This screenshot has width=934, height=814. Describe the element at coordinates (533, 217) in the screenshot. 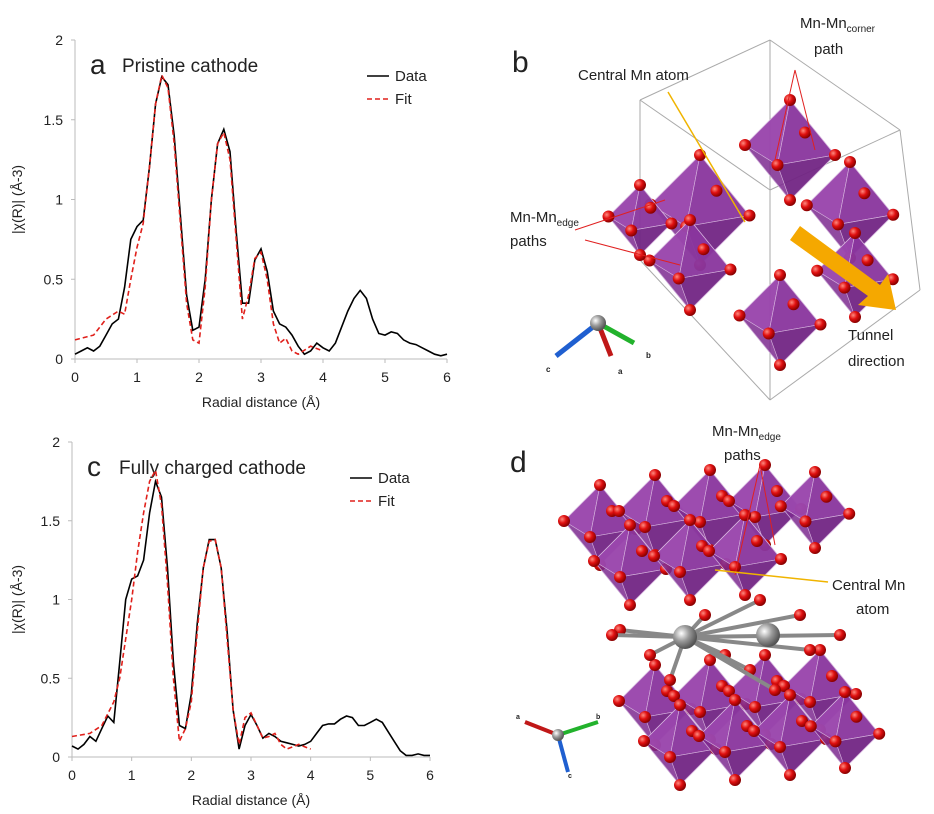

I see `annotation-main: Mn-Mn` at that location.